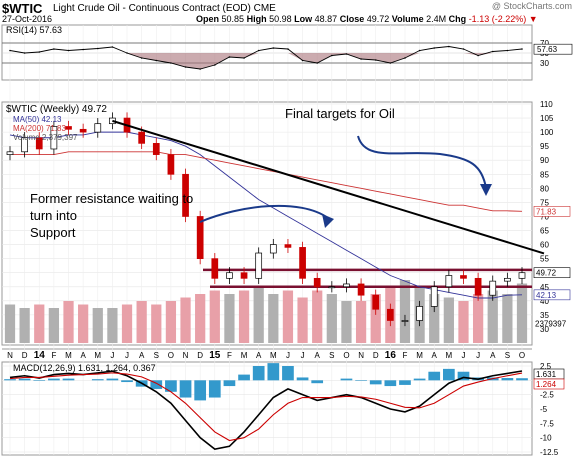  What do you see at coordinates (547, 423) in the screenshot?
I see `macd-tick-label: -7.5` at bounding box center [547, 423].